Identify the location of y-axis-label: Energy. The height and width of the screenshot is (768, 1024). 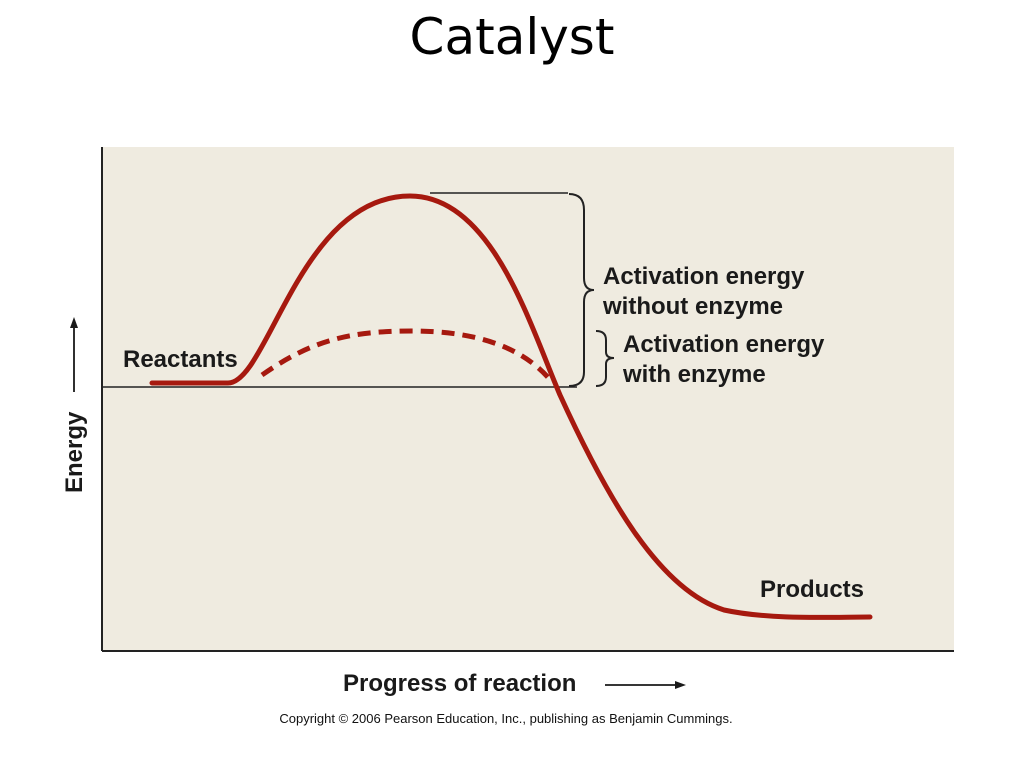
(74, 452).